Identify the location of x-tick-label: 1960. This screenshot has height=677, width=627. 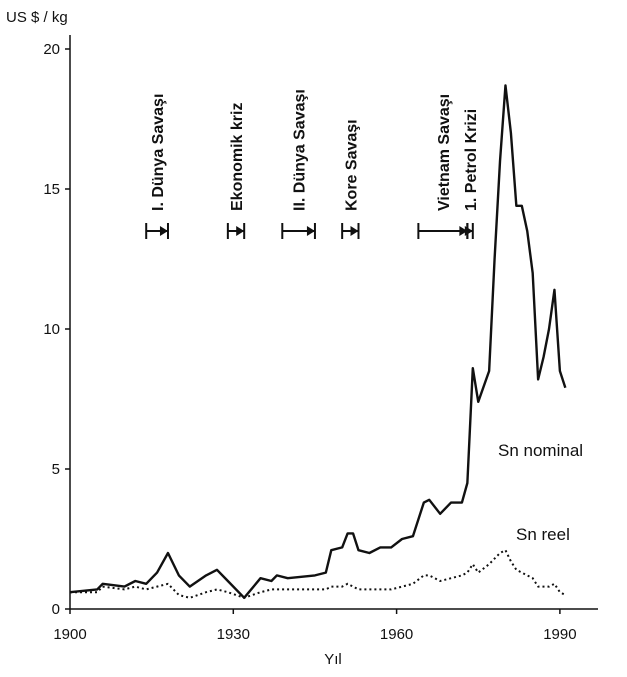
(396, 634).